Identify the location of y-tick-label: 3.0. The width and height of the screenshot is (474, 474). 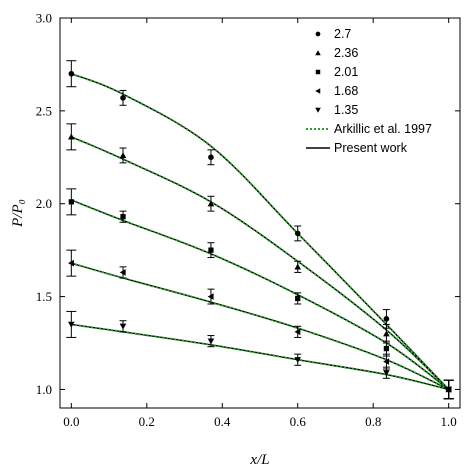
(44, 18).